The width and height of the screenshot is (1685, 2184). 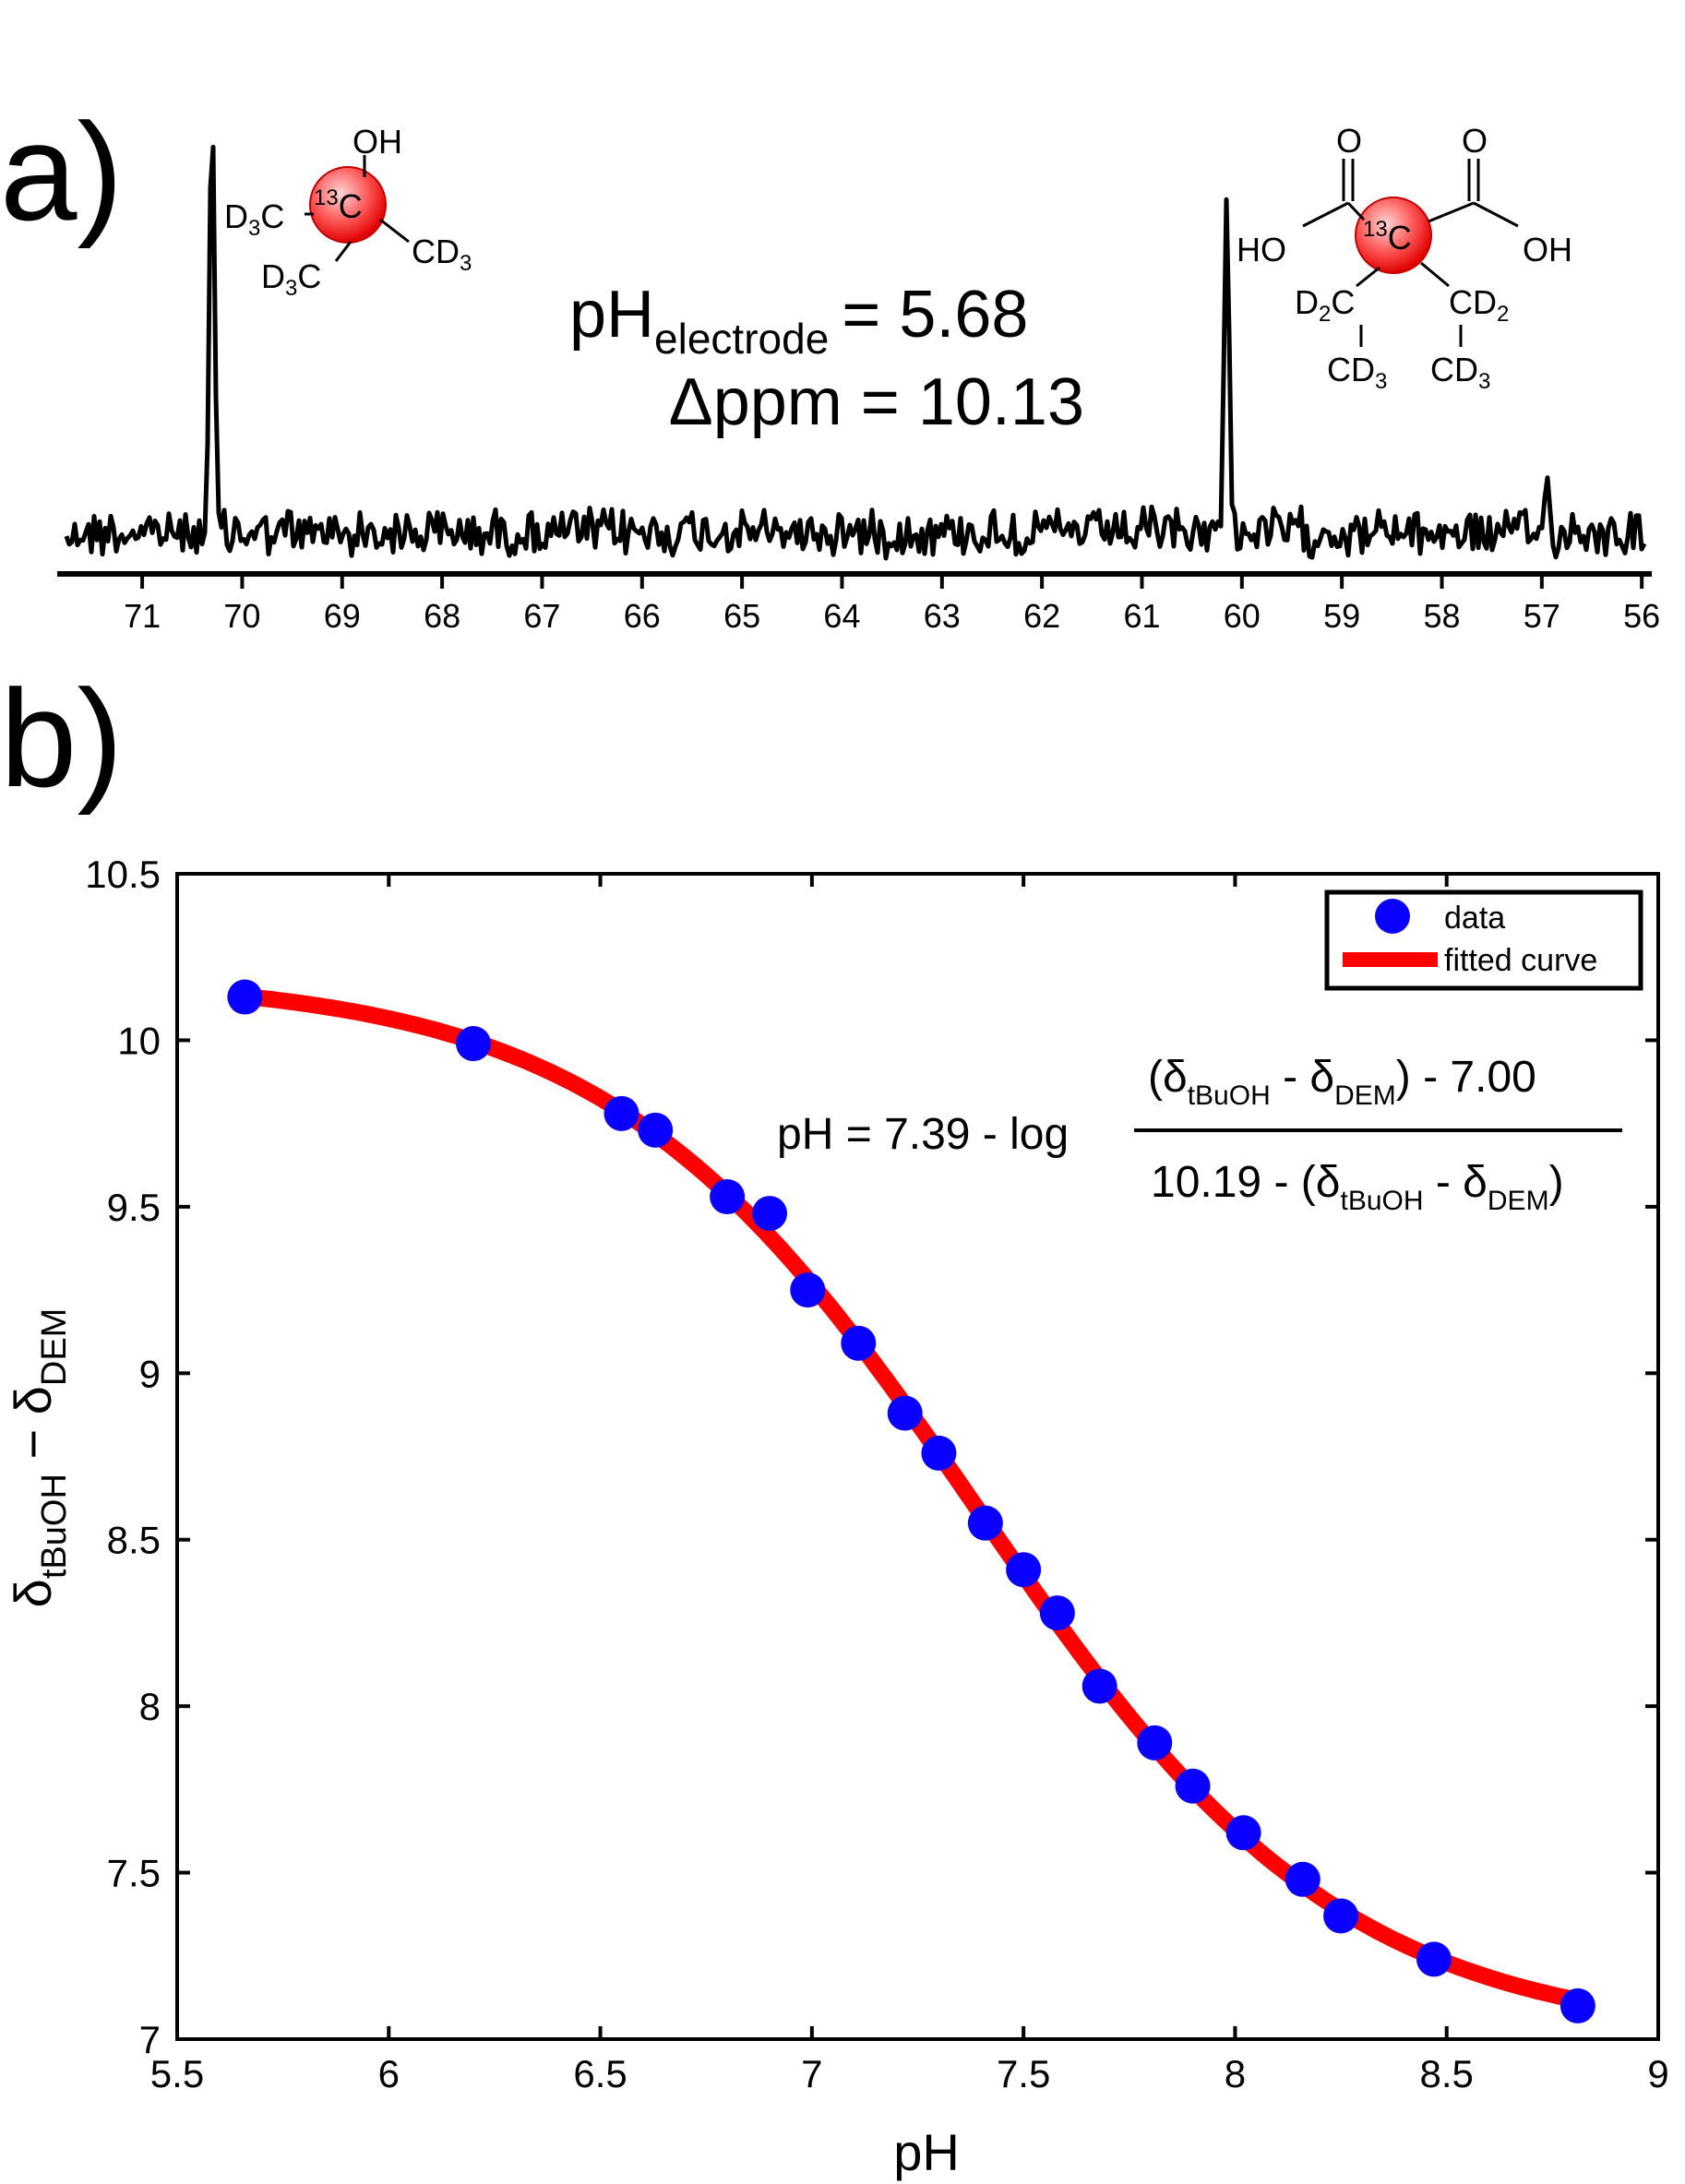 I want to click on tbuoh-cd3-b: D3C, so click(x=291, y=279).